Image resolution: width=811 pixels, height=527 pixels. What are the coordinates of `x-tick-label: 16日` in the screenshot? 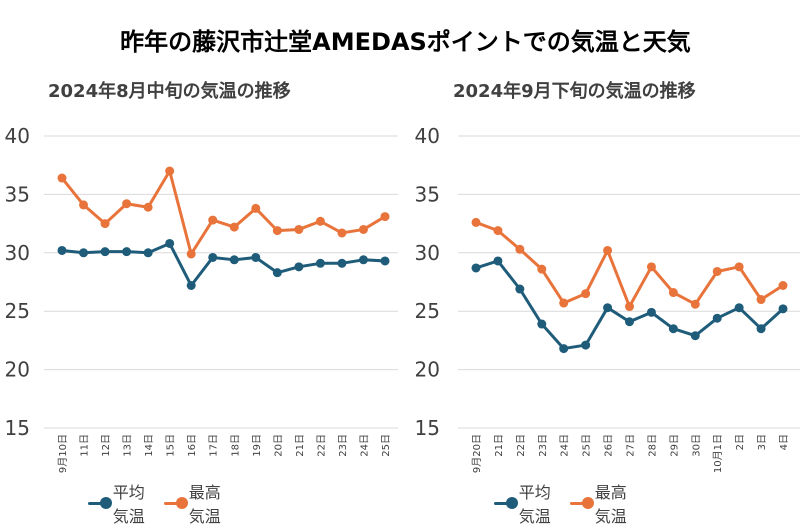 It's located at (192, 445).